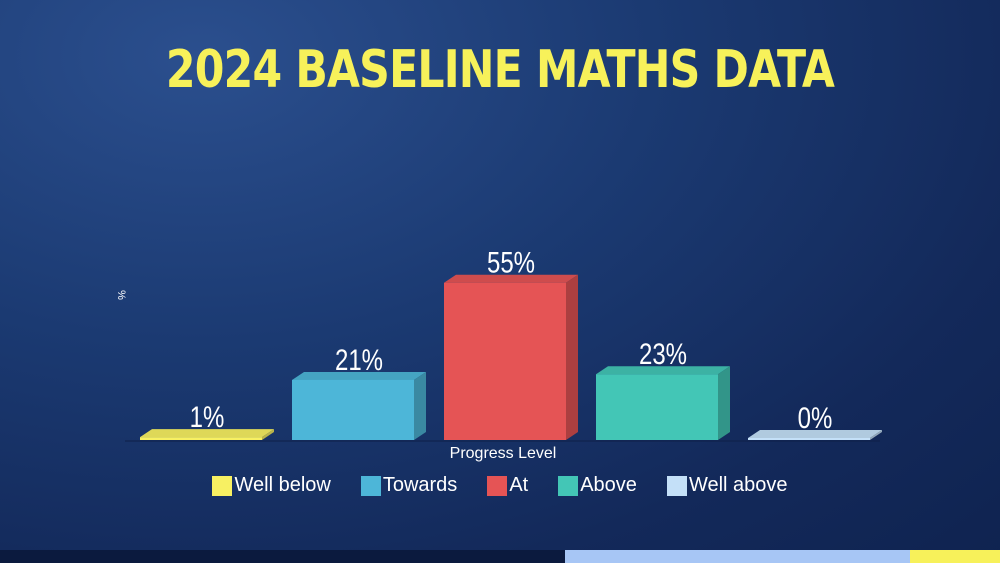  I want to click on data-label: 0%, so click(815, 417).